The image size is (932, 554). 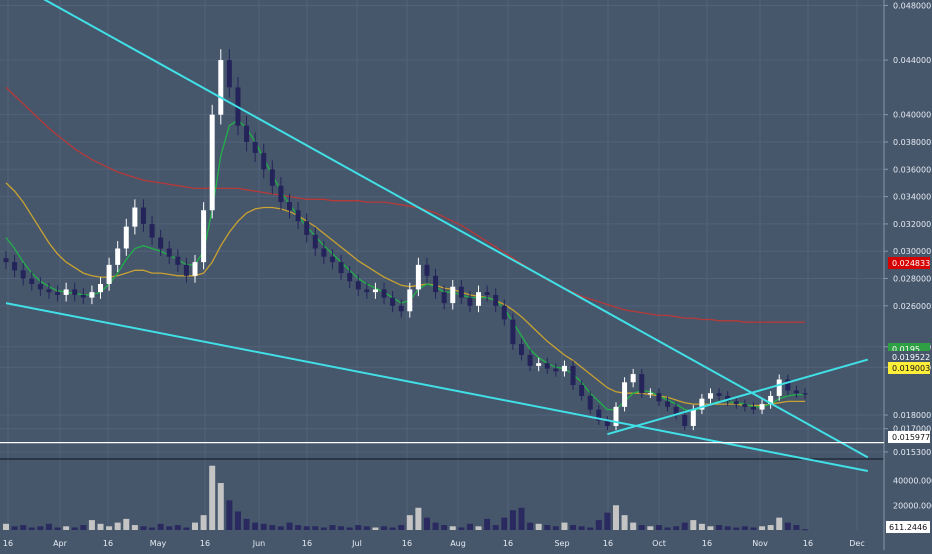 I want to click on price-tick-label: 0.018000, so click(x=912, y=415).